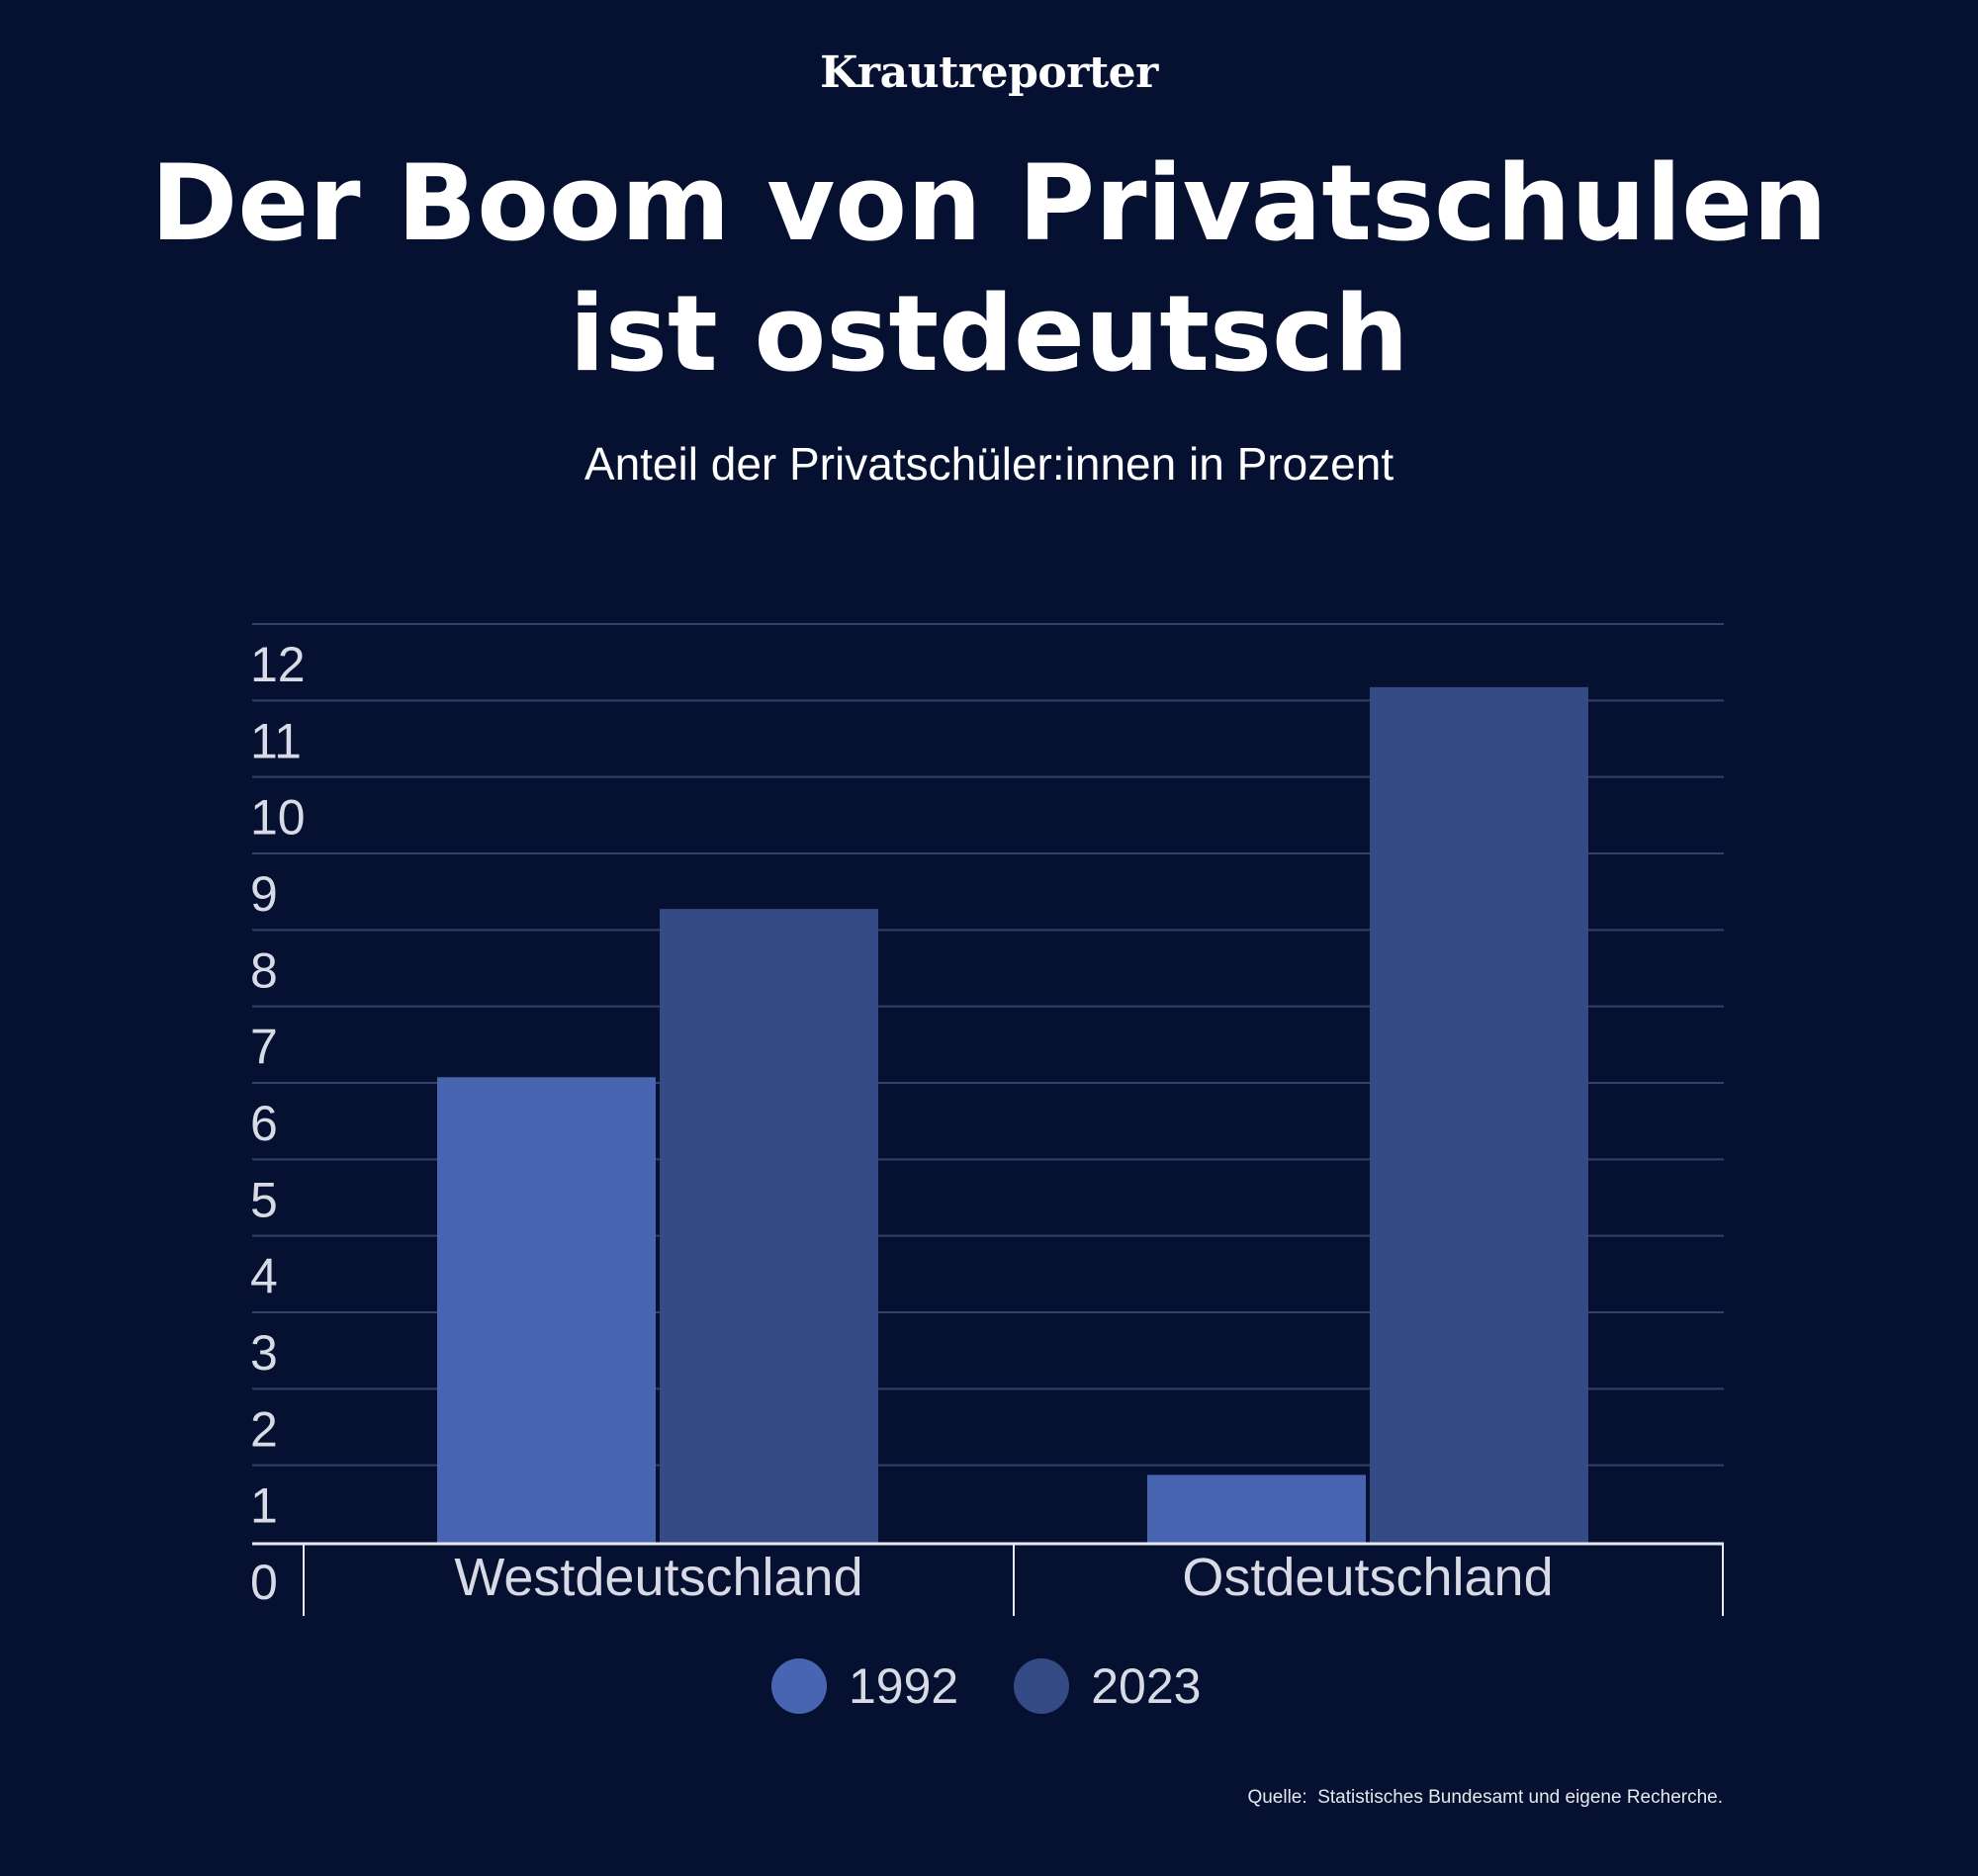 The width and height of the screenshot is (1978, 1876). Describe the element at coordinates (264, 1123) in the screenshot. I see `y-tick-label-6: 6` at that location.